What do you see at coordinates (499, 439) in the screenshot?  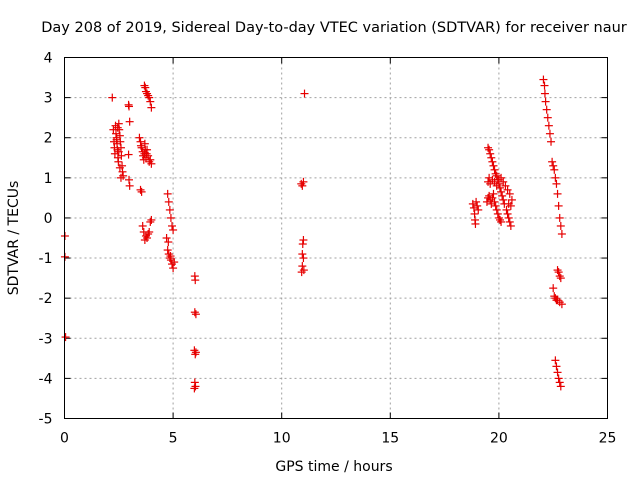 I see `x-tick-label: 20` at bounding box center [499, 439].